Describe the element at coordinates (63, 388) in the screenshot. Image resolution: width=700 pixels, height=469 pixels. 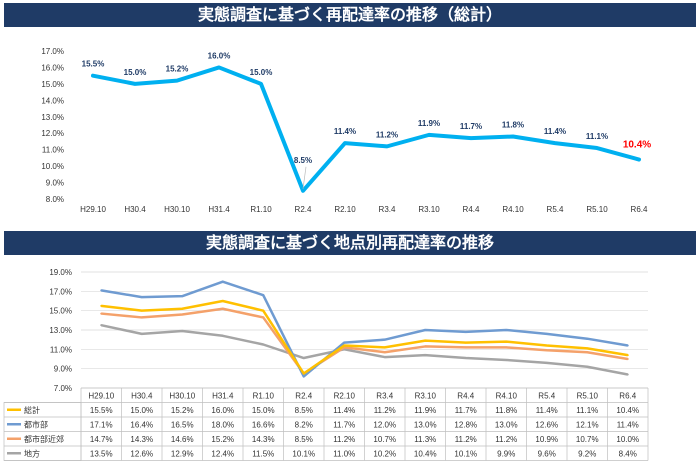
I see `y-tick-label: 7.0%` at that location.